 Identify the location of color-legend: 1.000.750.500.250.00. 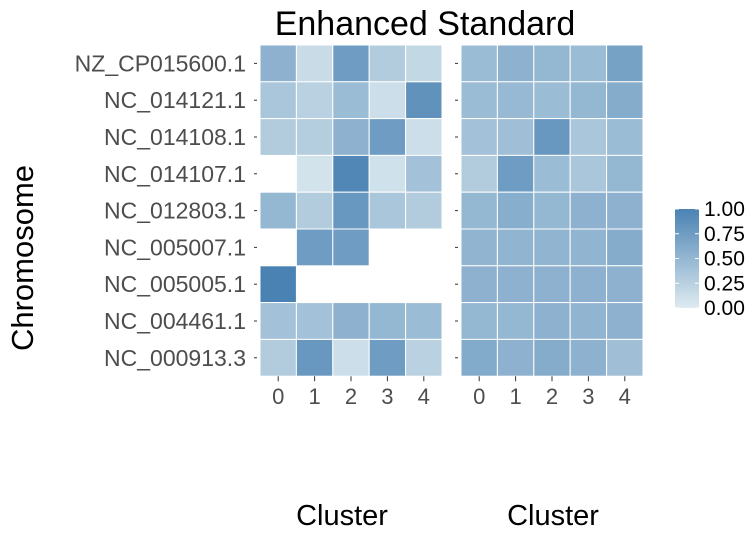
(710, 259).